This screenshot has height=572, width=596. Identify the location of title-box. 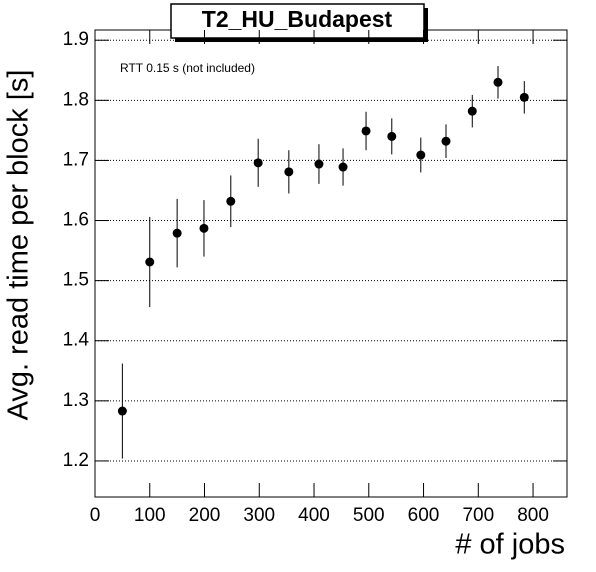
(297, 21).